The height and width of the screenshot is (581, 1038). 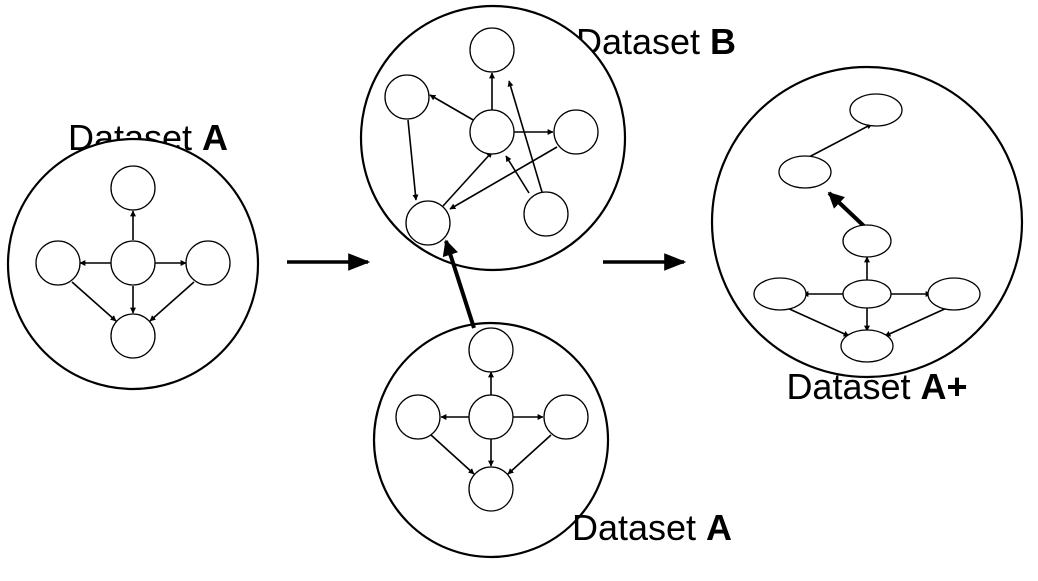 I want to click on cluster-dataset-a-left: Dataset A, so click(x=133, y=254).